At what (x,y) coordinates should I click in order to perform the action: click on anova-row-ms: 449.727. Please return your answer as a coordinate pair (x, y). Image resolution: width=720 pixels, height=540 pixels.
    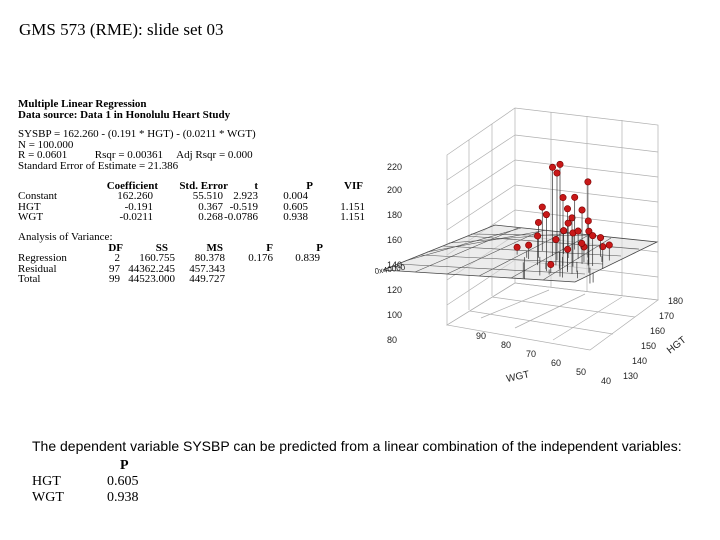
    Looking at the image, I should click on (207, 279).